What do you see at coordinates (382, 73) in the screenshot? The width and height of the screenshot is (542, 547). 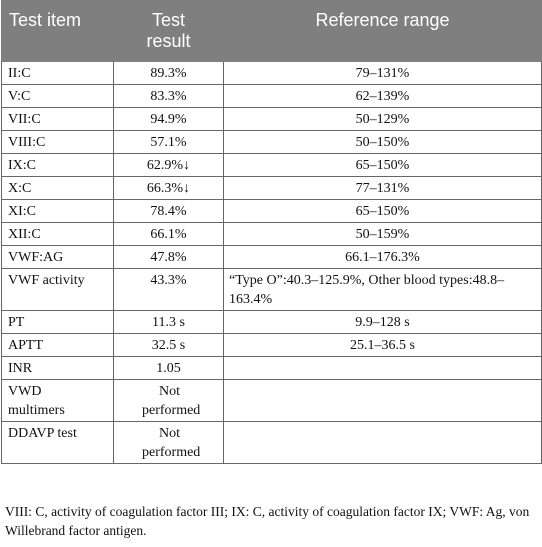 I see `cell-reference-range: 79–131%` at bounding box center [382, 73].